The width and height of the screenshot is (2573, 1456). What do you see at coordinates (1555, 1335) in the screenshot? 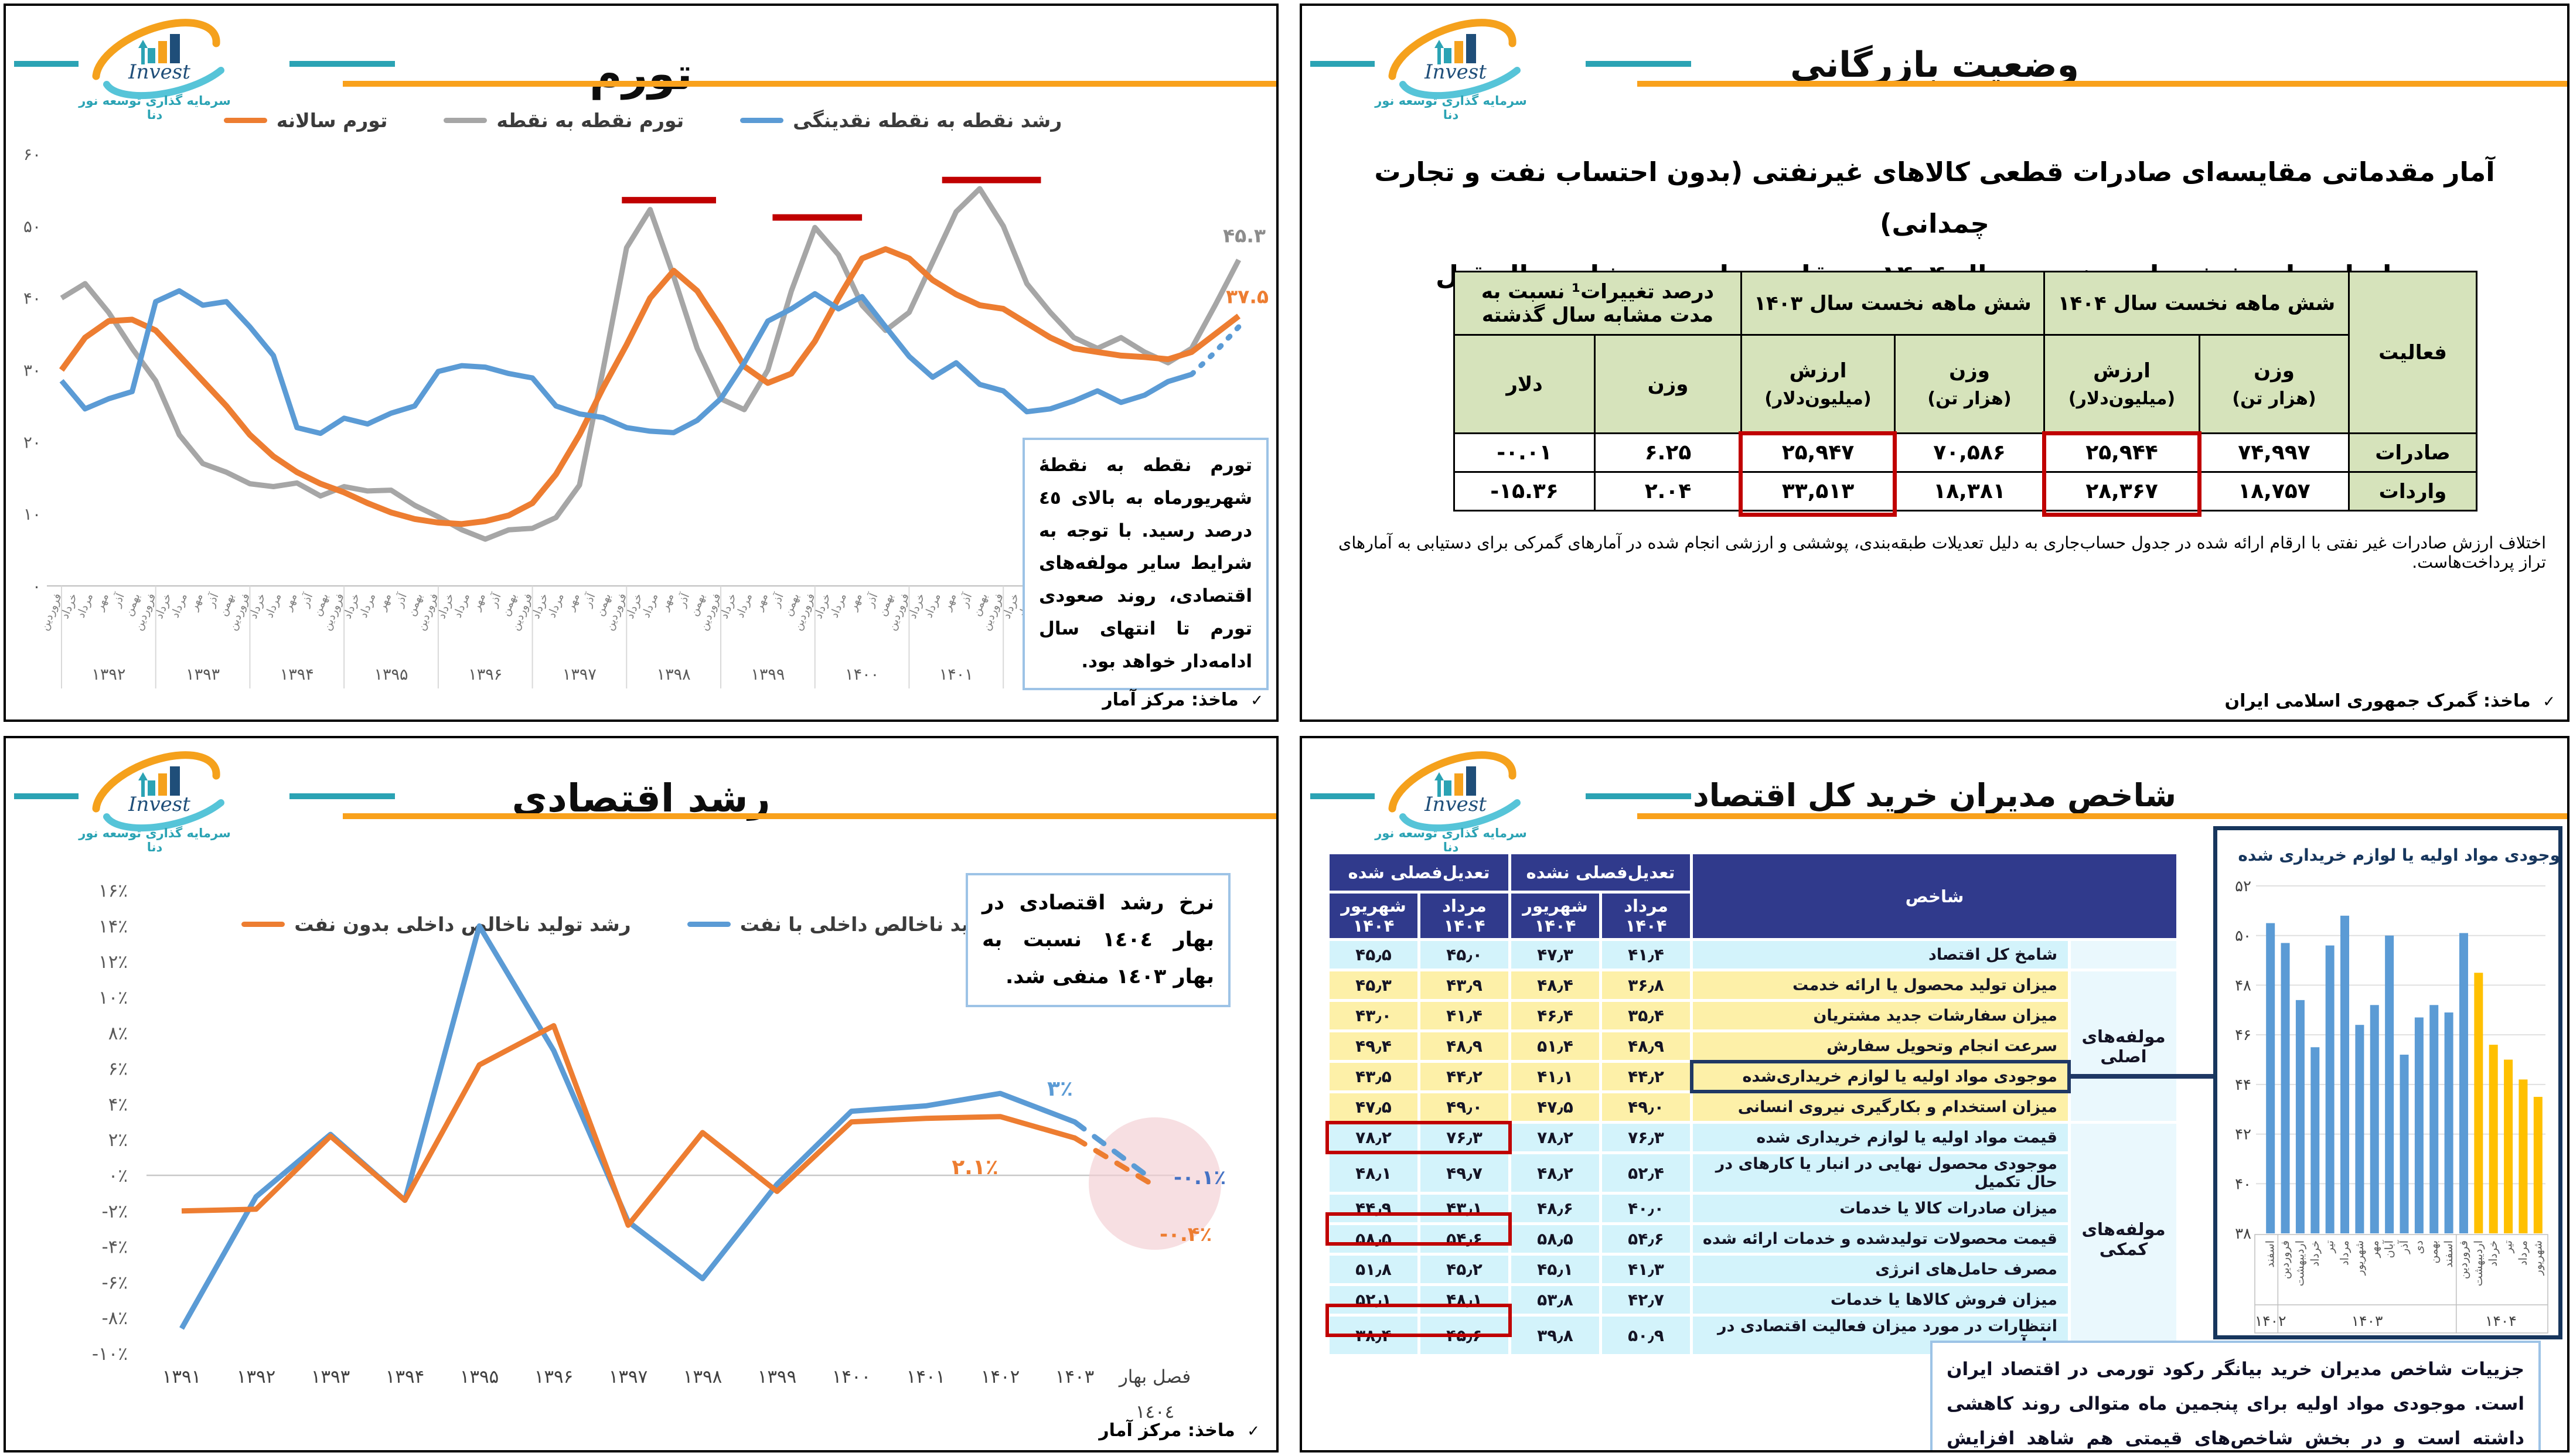
I see `pmi-value: ۳۹٫۸` at bounding box center [1555, 1335].